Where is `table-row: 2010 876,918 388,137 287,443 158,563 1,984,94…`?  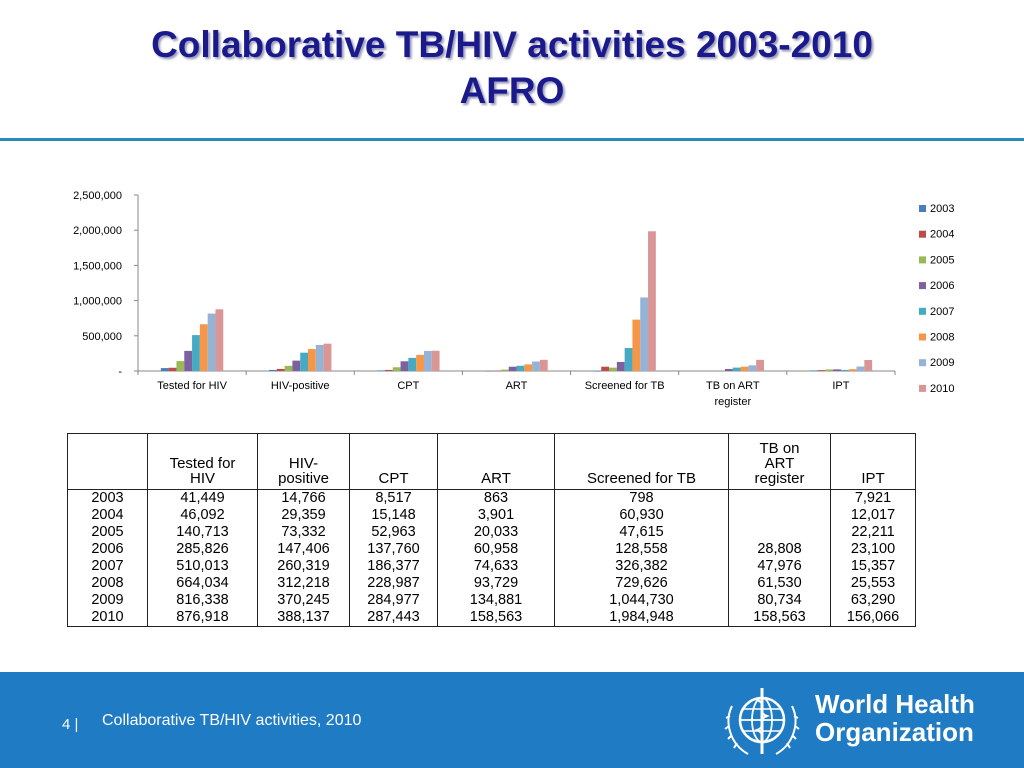
table-row: 2010 876,918 388,137 287,443 158,563 1,984,94… is located at coordinates (491, 618).